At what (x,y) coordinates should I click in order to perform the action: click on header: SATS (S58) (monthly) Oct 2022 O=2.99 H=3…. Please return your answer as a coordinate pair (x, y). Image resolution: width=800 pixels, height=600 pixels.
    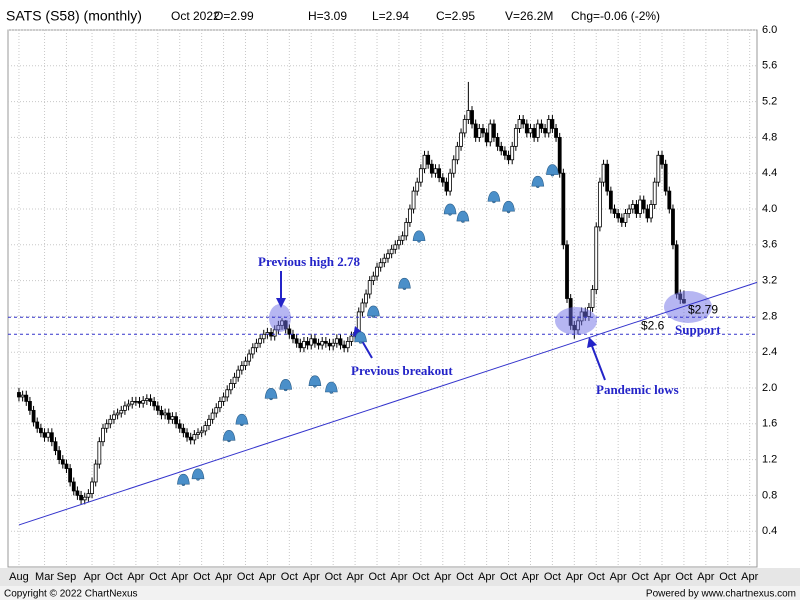
    Looking at the image, I should click on (333, 16).